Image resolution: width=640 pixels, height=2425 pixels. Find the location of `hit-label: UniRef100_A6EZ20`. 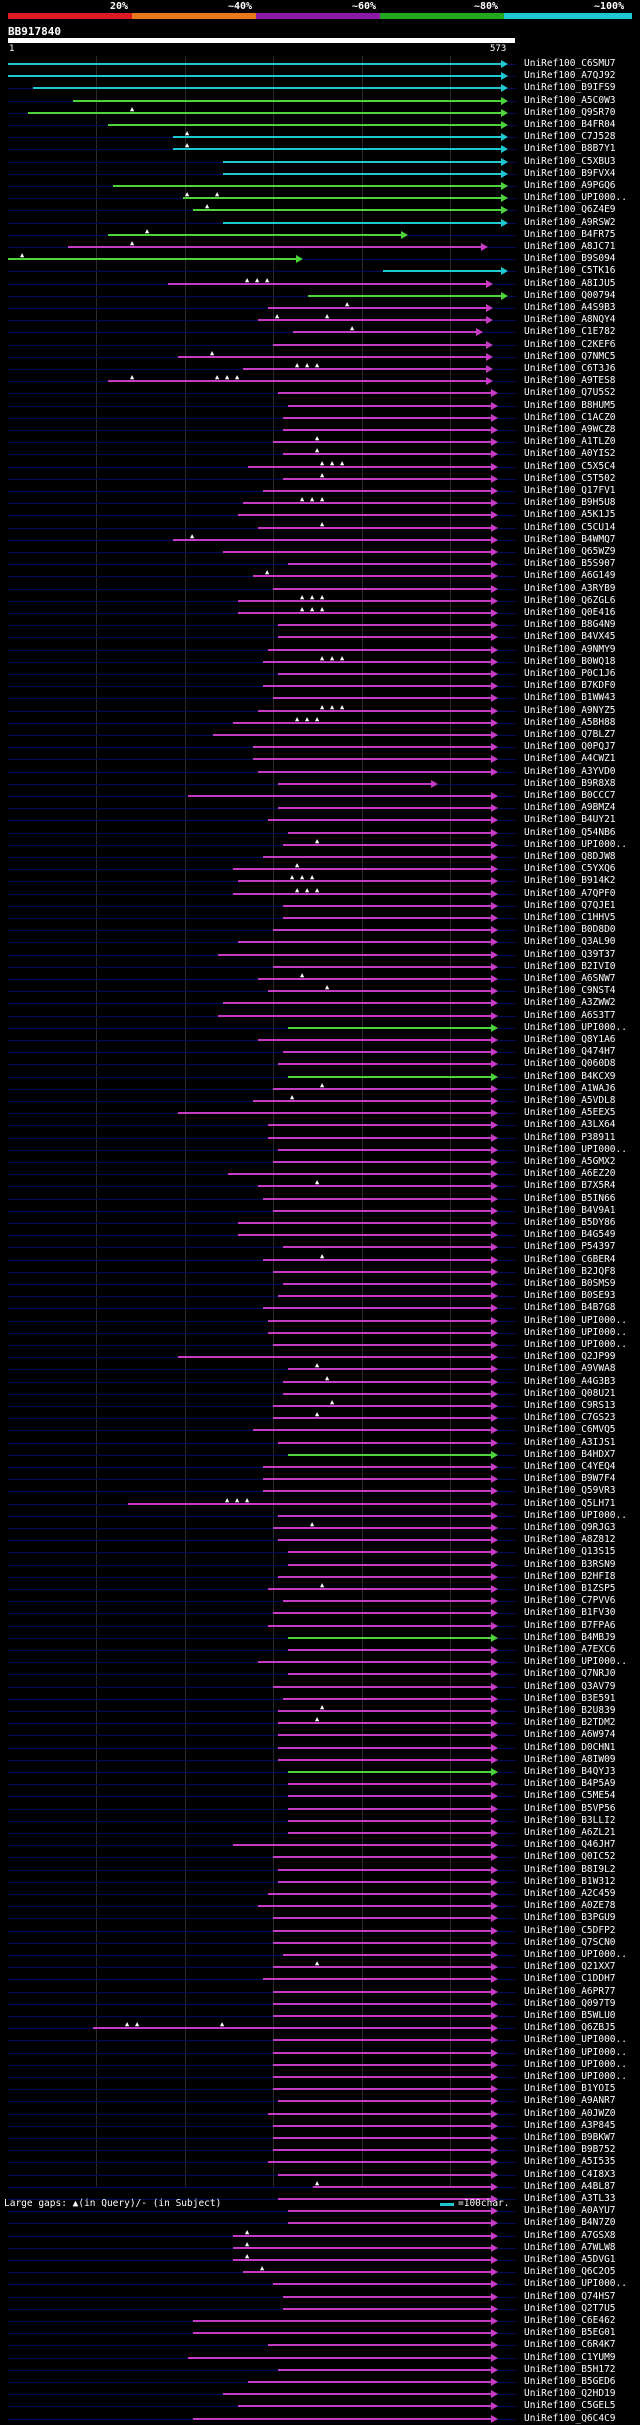

hit-label: UniRef100_A6EZ20 is located at coordinates (570, 1174).